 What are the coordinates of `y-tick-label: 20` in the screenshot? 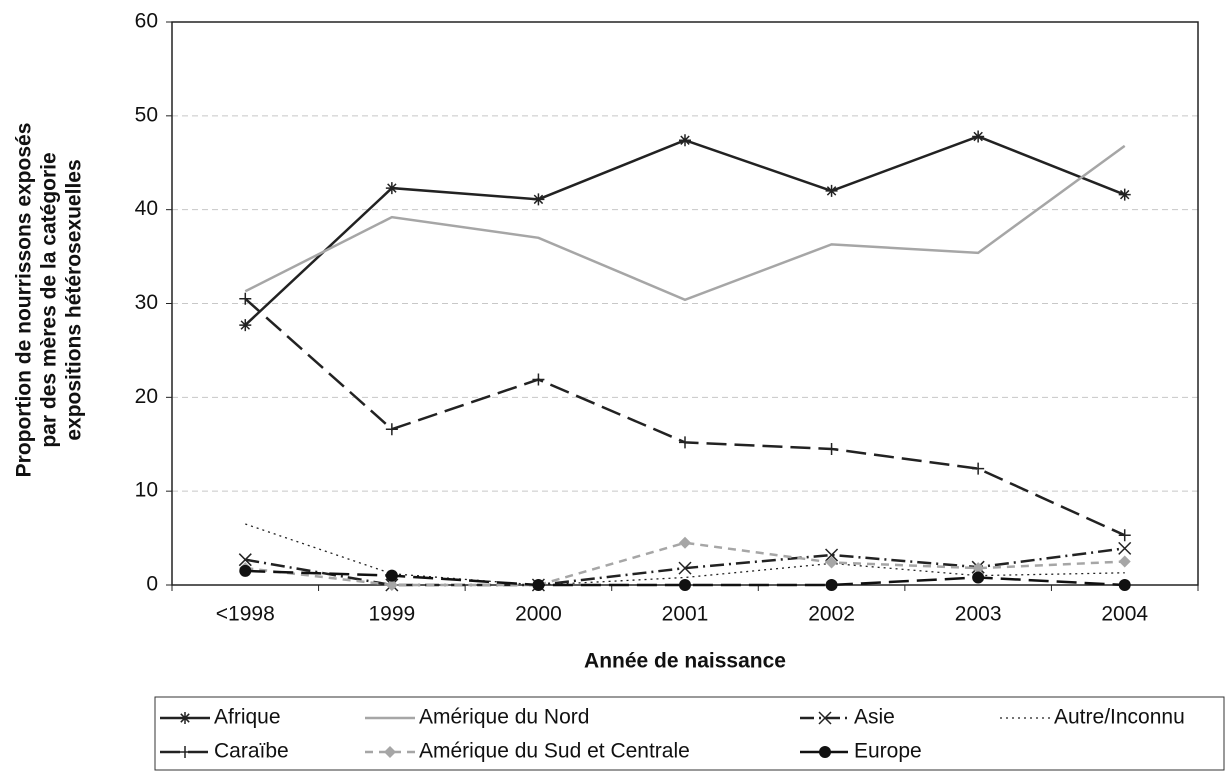 It's located at (146, 396).